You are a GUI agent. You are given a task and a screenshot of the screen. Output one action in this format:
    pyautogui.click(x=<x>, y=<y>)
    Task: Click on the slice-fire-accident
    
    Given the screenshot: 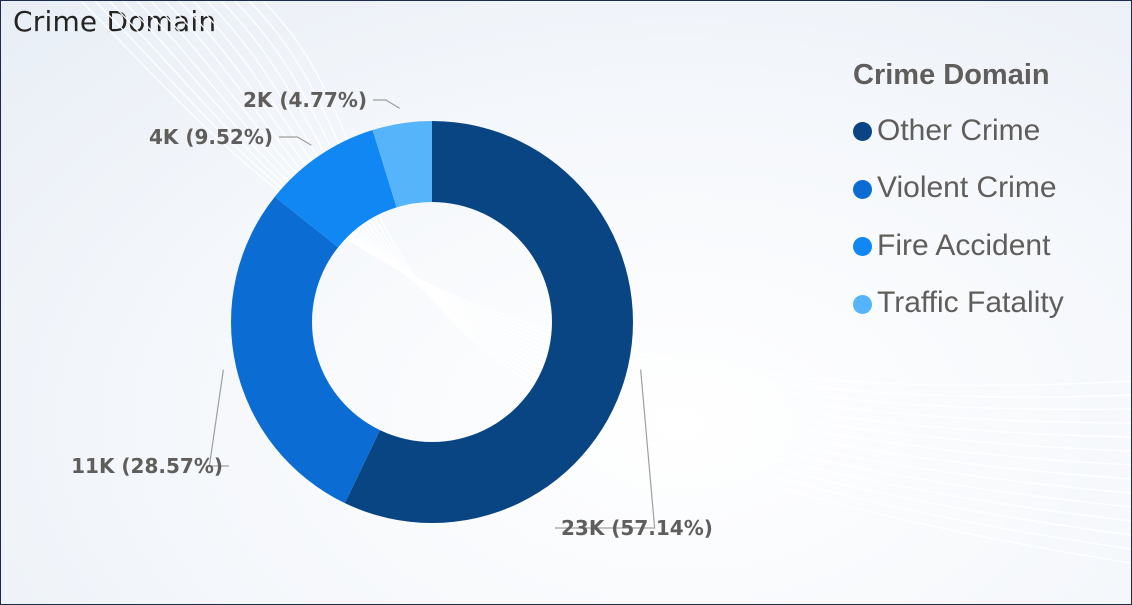 What is the action you would take?
    pyautogui.click(x=335, y=188)
    